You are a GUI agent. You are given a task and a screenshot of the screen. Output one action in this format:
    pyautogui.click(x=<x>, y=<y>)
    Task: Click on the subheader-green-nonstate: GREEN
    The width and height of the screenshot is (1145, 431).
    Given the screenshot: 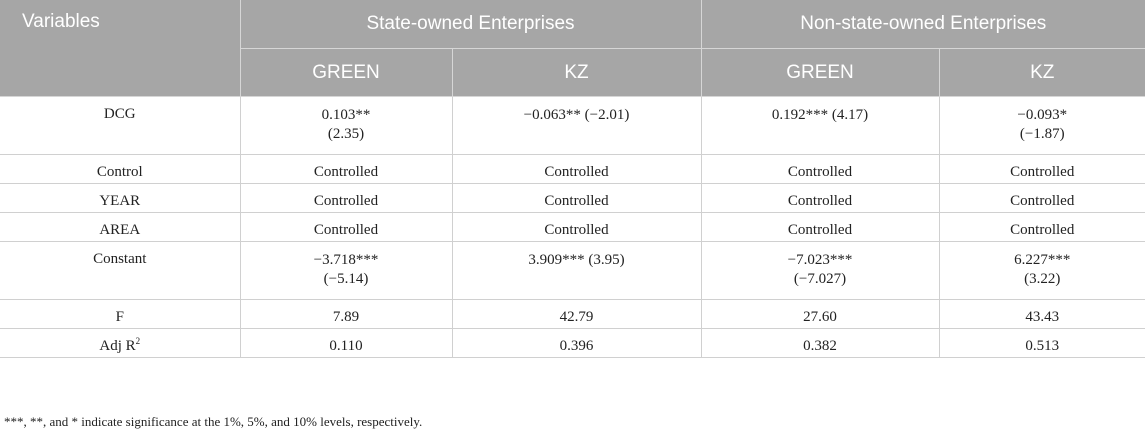 What is the action you would take?
    pyautogui.click(x=820, y=72)
    